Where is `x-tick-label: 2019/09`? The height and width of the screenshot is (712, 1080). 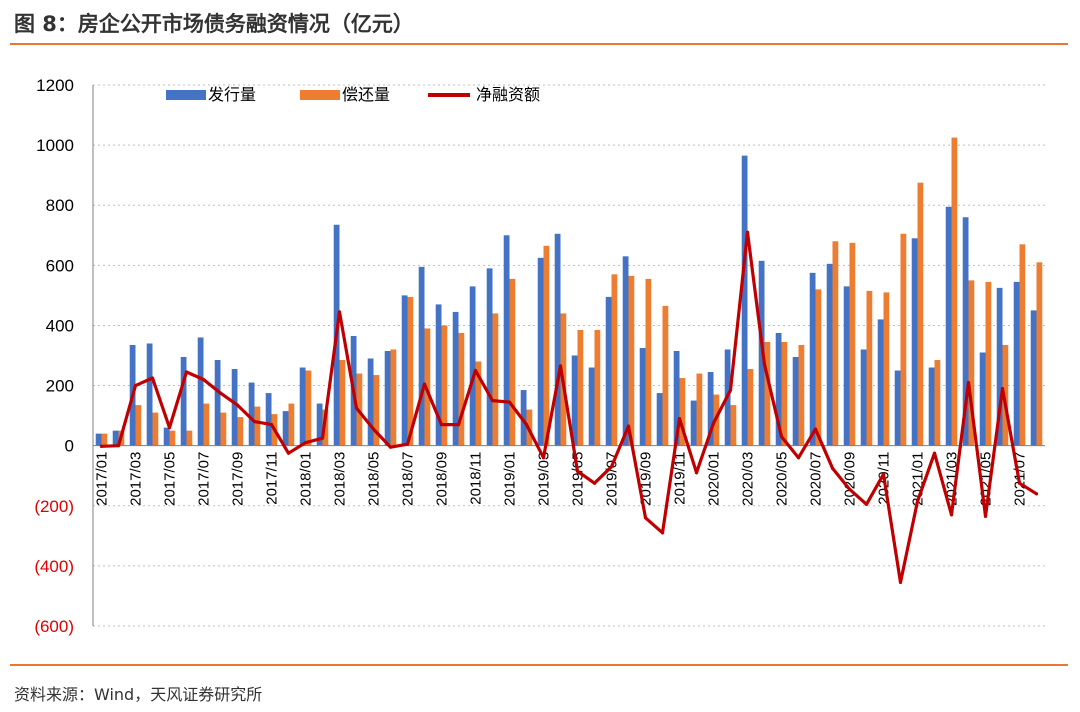
x-tick-label: 2019/09 is located at coordinates (646, 479).